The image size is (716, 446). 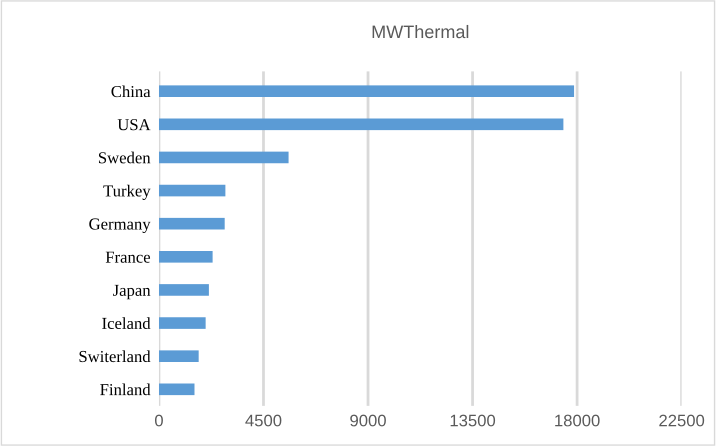 What do you see at coordinates (115, 356) in the screenshot?
I see `y-tick-label: Switerland` at bounding box center [115, 356].